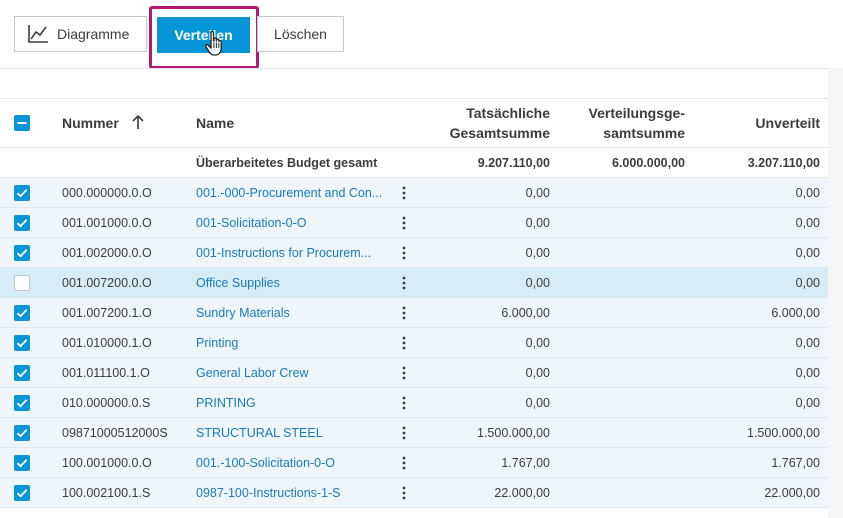 This screenshot has height=518, width=843. Describe the element at coordinates (414, 403) in the screenshot. I see `table-row: 010.000000.0.S PRINTING 0,00 0,00` at that location.